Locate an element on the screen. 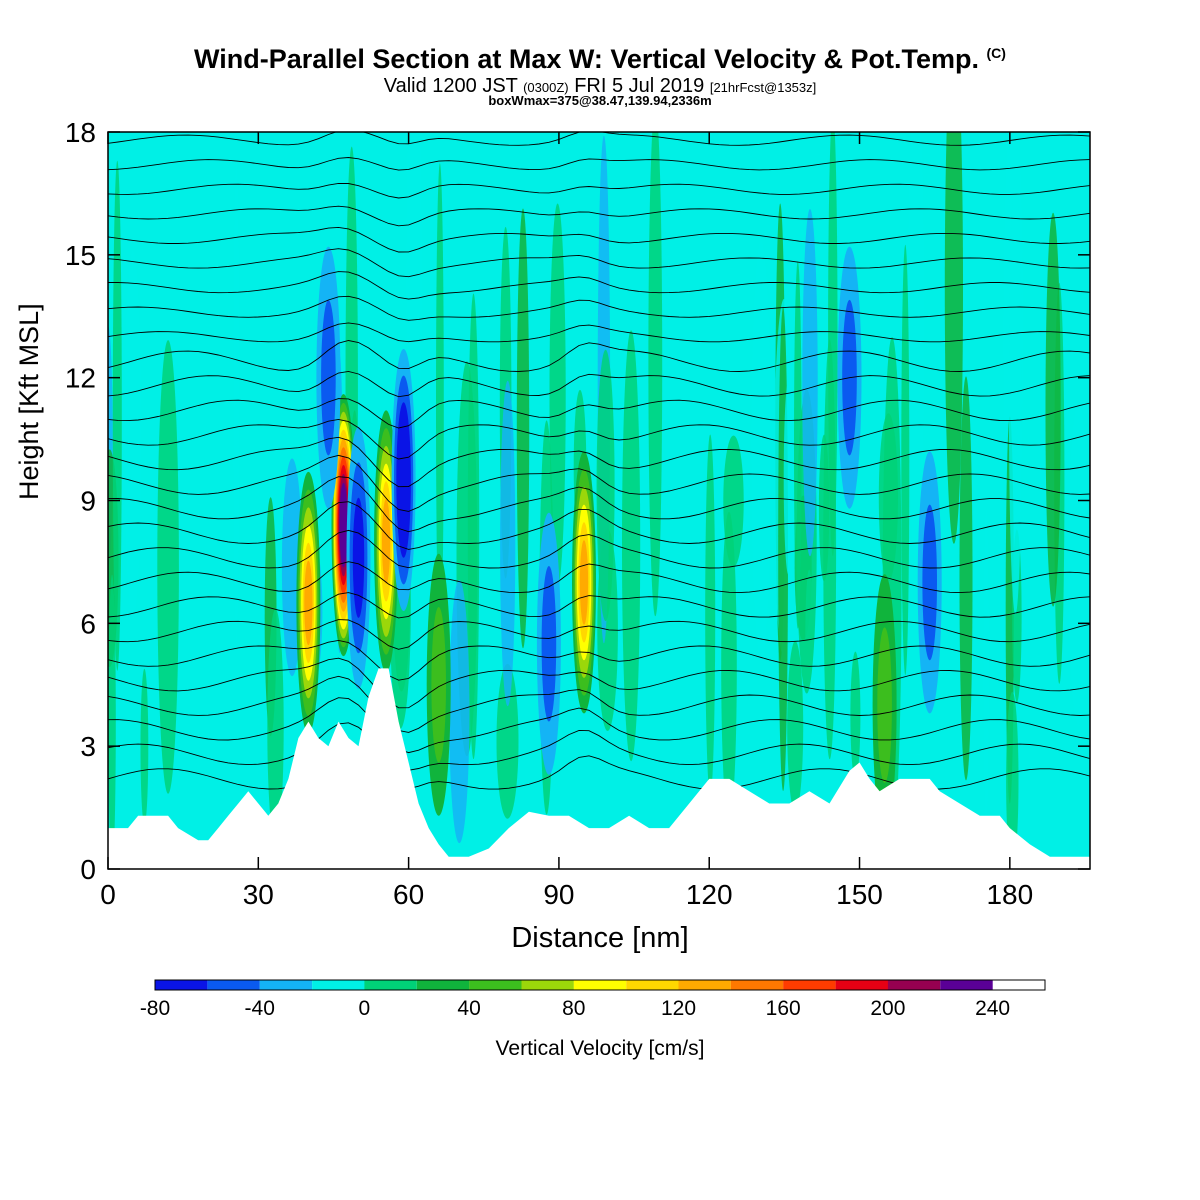  colorbar-label: Vertical Velocity [cm/s] is located at coordinates (600, 1048).